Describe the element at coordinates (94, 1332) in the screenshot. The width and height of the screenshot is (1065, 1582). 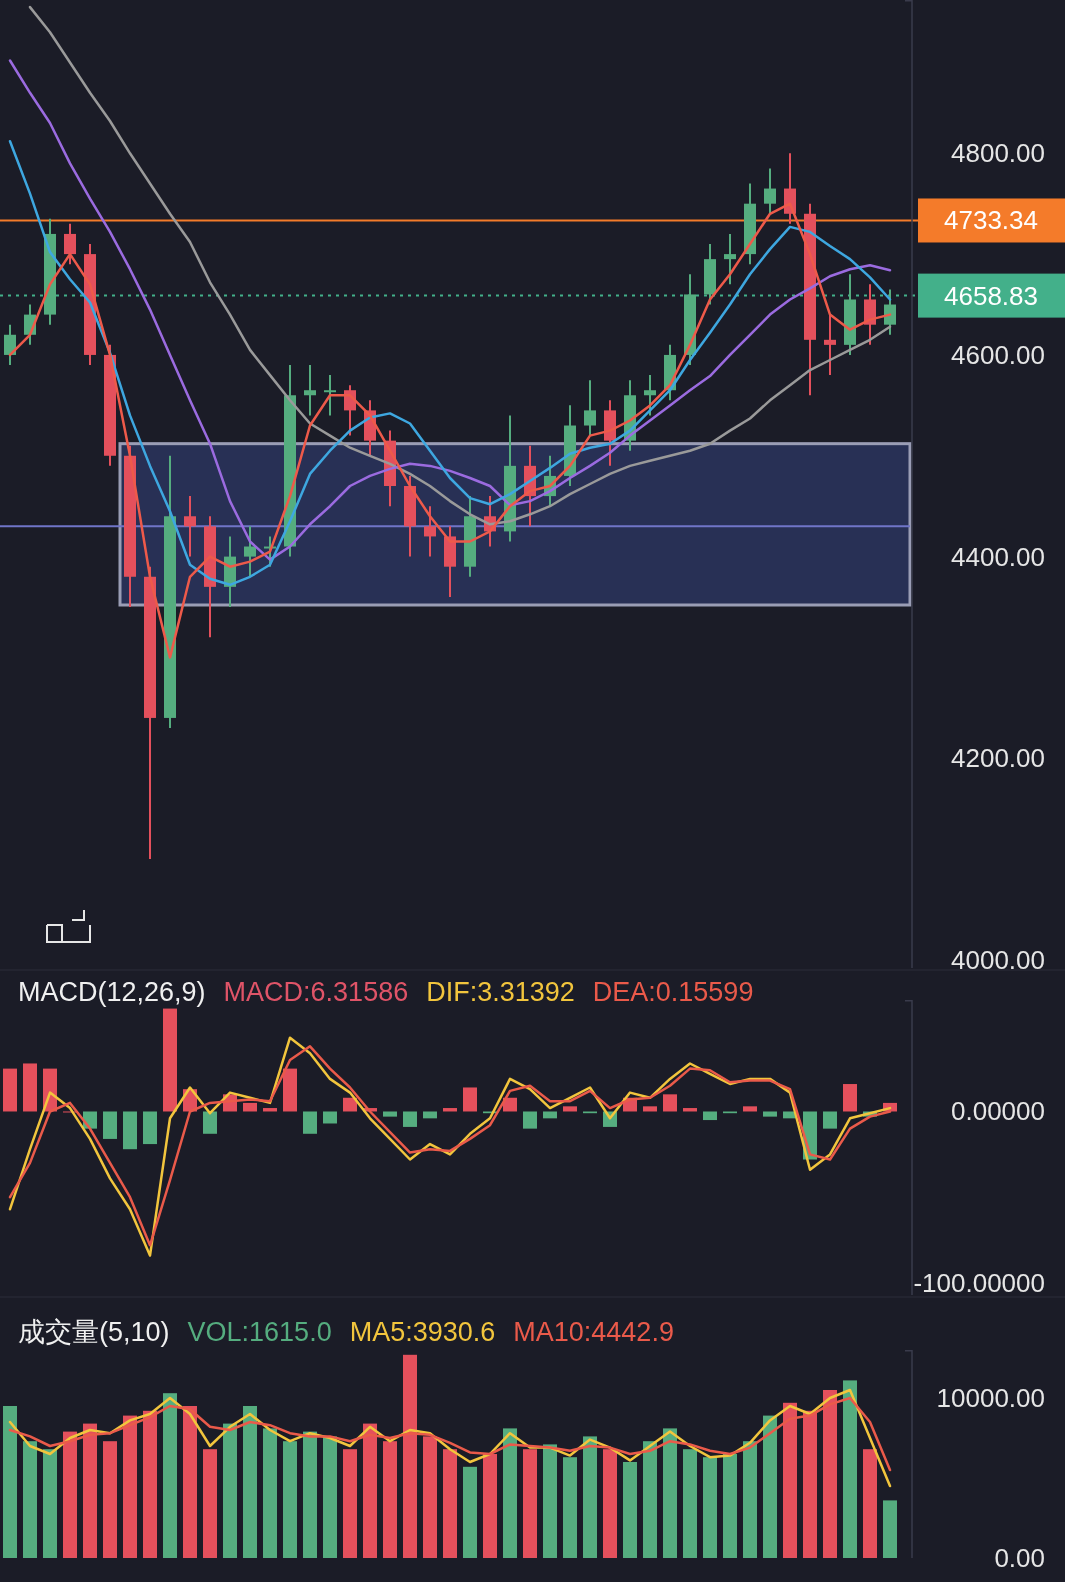
I see `chart-title: 成交量(5,10)` at that location.